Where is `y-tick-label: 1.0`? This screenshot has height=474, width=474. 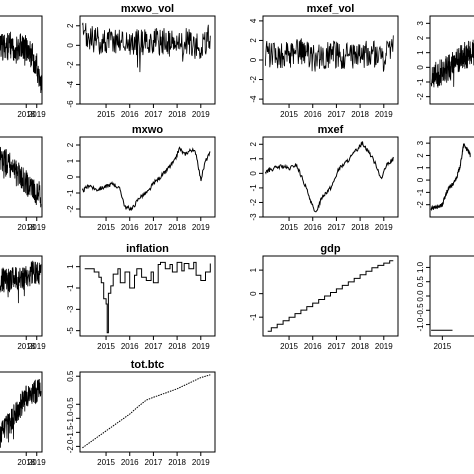 y-tick-label: 1.0 is located at coordinates (420, 267).